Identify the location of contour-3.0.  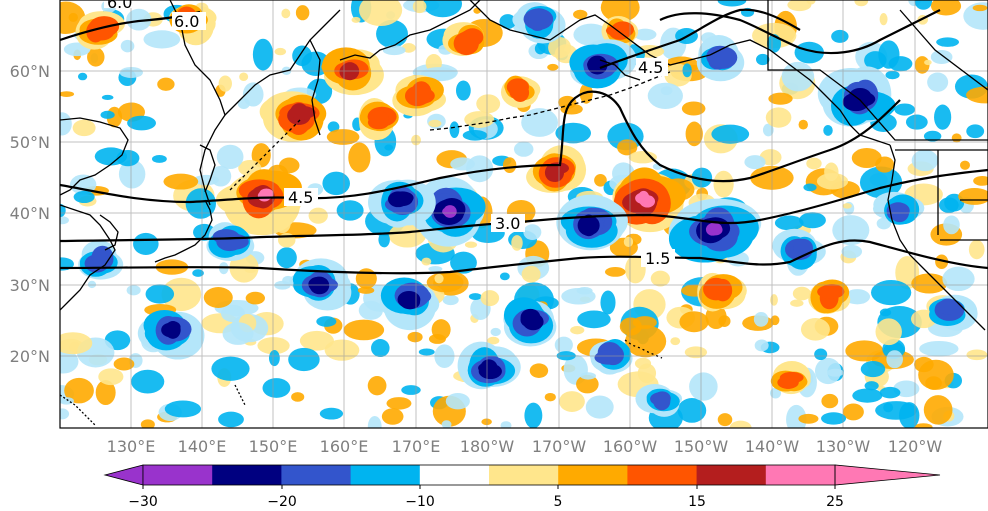
(524, 205).